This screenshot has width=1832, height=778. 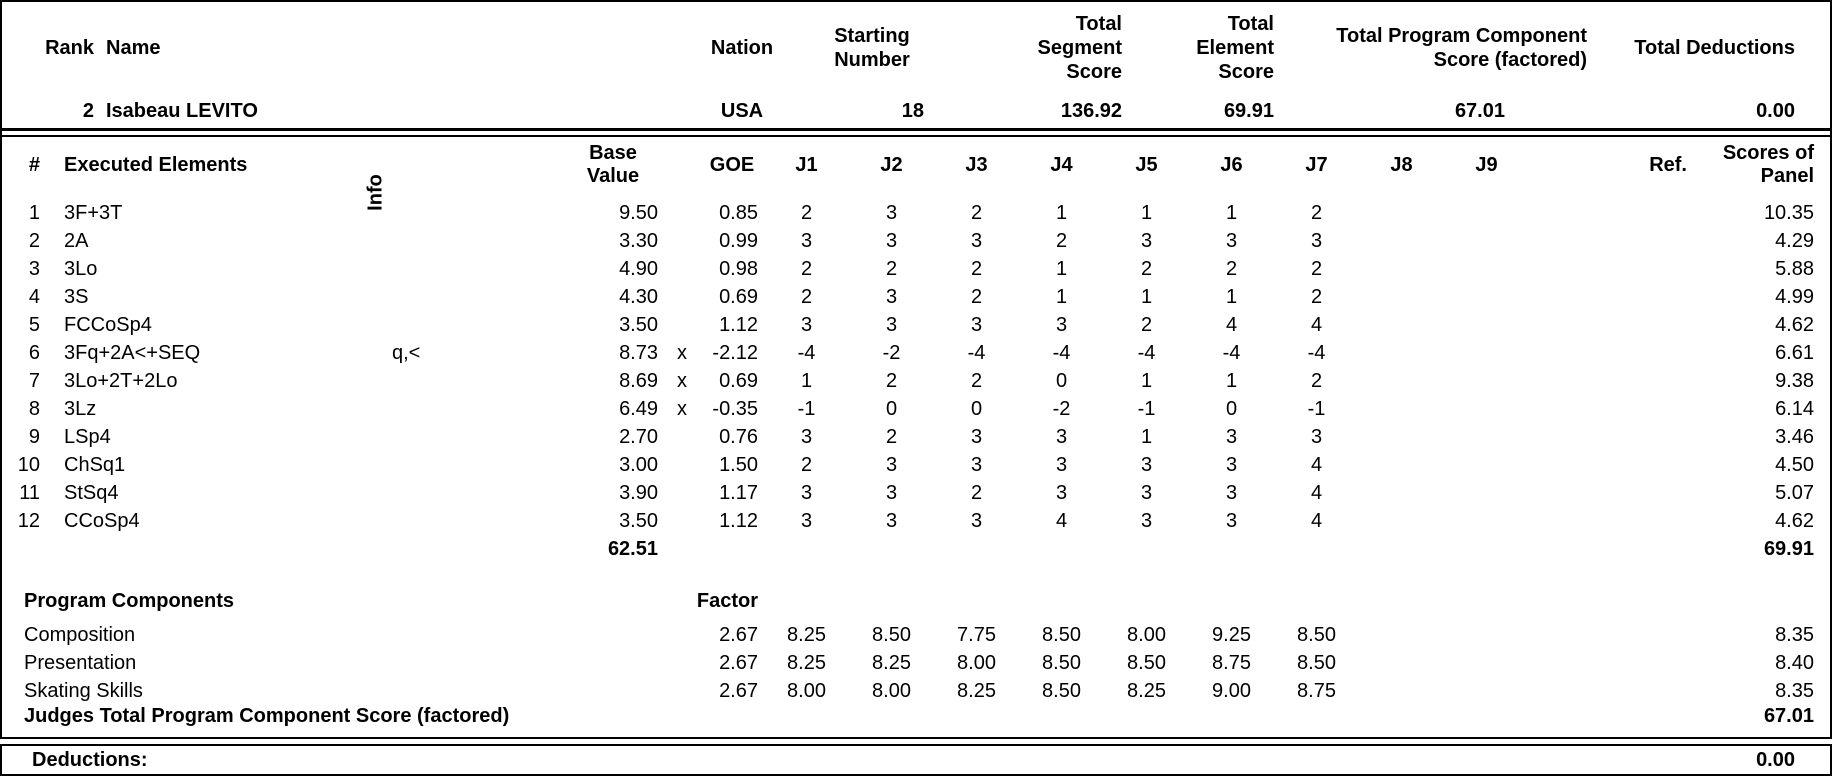 What do you see at coordinates (156, 164) in the screenshot?
I see `executed-elements-header: Executed Elements` at bounding box center [156, 164].